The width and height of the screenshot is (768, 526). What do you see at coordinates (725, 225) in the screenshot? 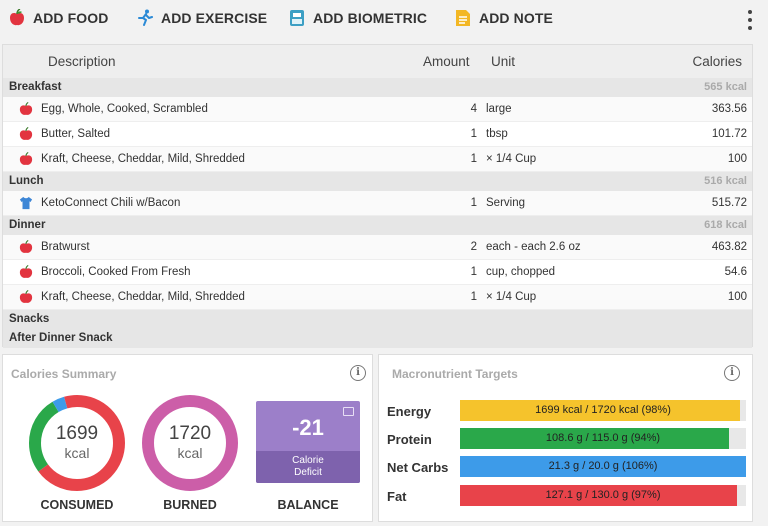
I see `meal-kcal: 618 kcal` at bounding box center [725, 225].